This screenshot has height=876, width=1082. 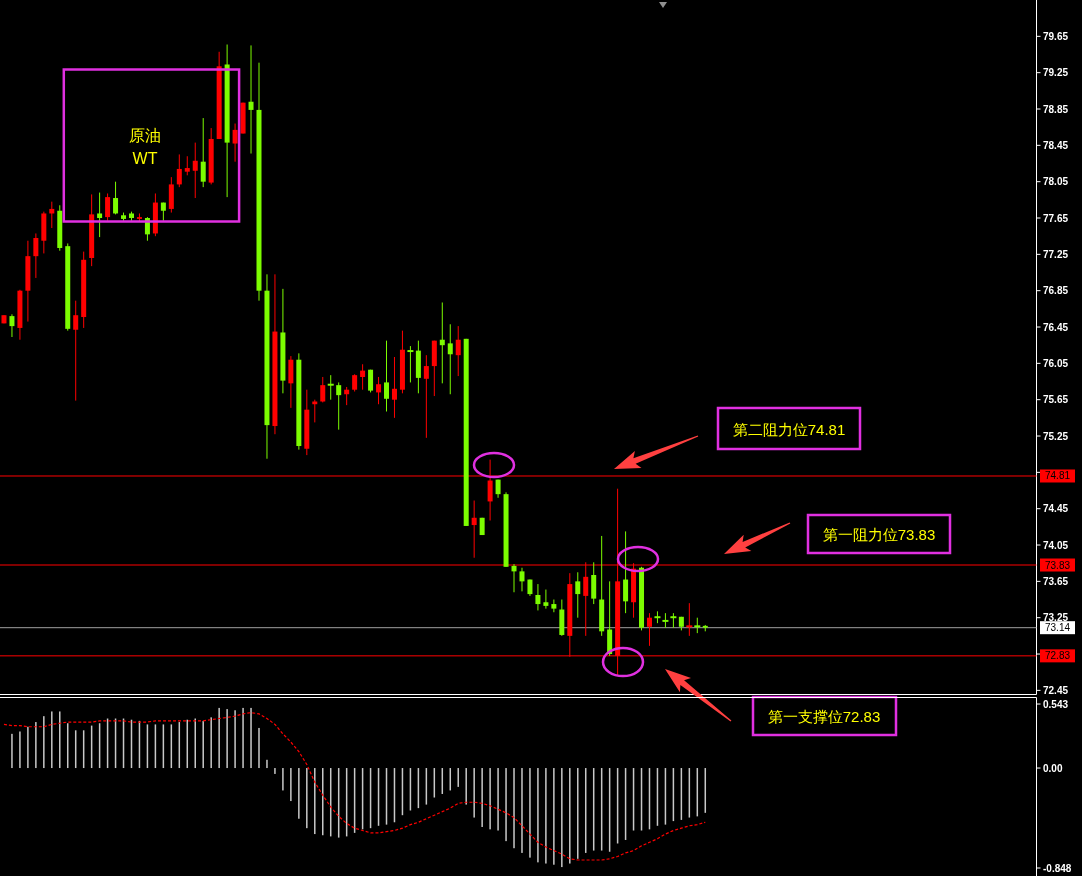 What do you see at coordinates (1057, 868) in the screenshot?
I see `y-tick-label: -0.848` at bounding box center [1057, 868].